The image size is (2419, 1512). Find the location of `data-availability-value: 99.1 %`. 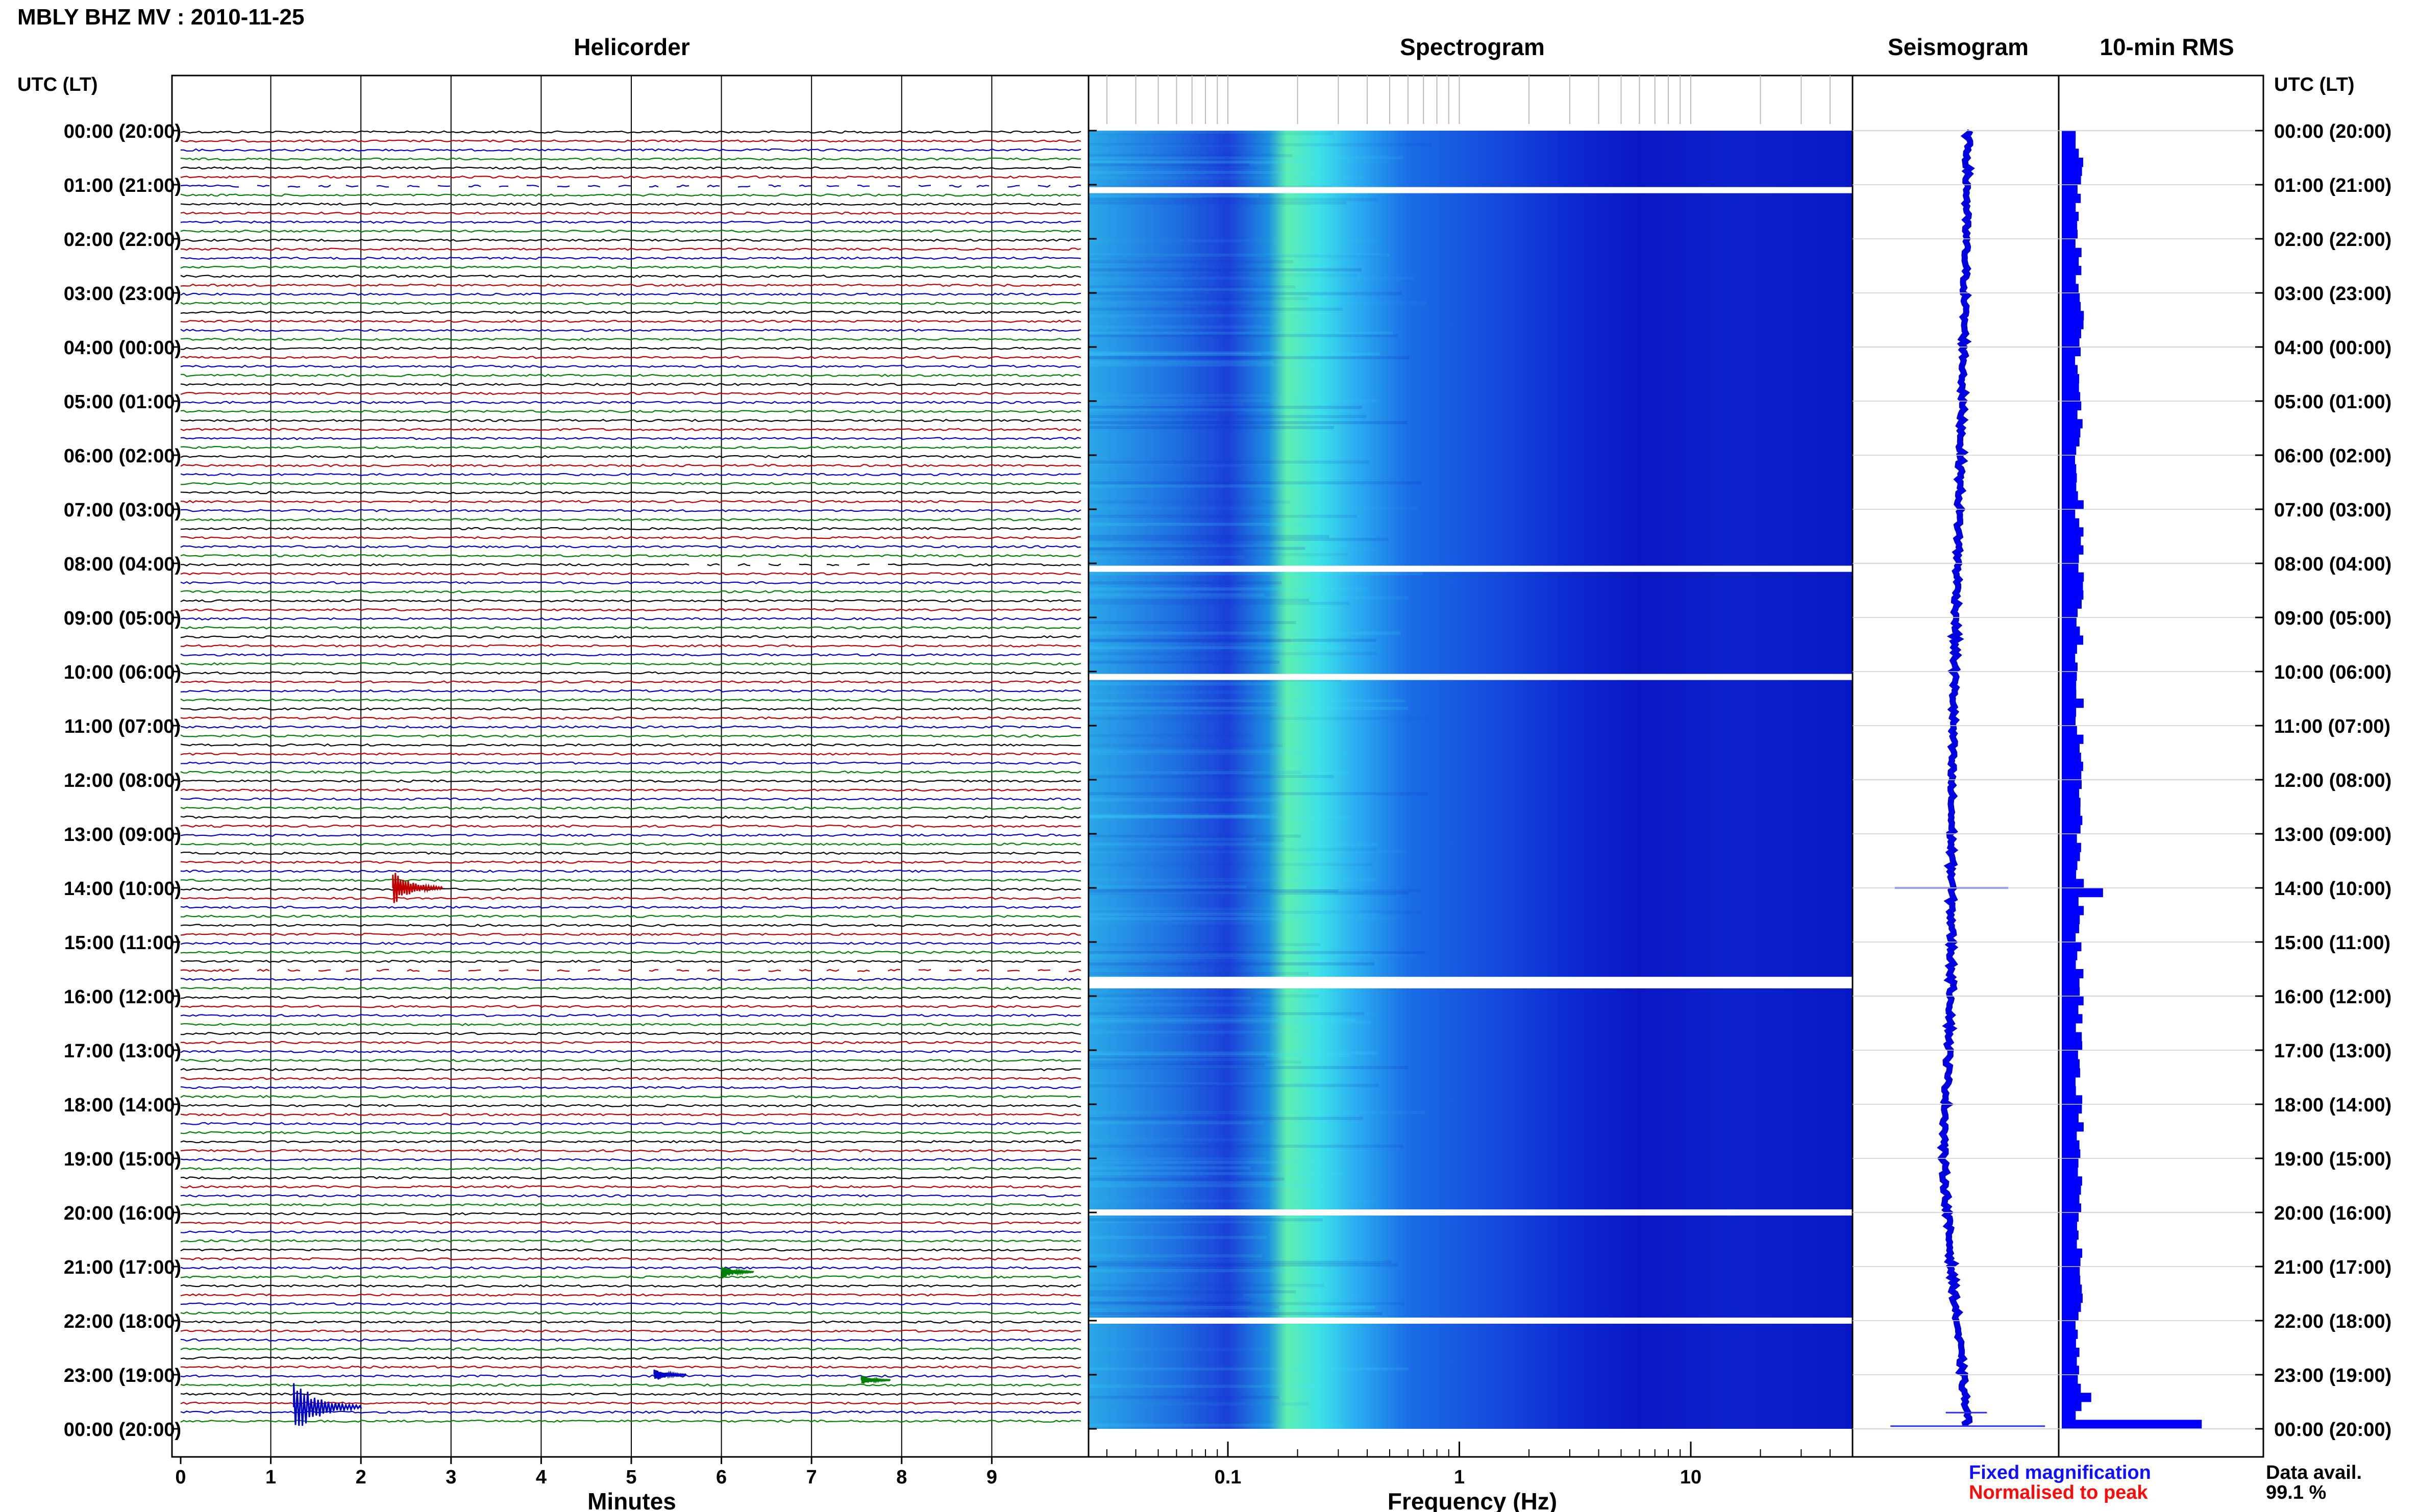

data-availability-value: 99.1 % is located at coordinates (2296, 1492).